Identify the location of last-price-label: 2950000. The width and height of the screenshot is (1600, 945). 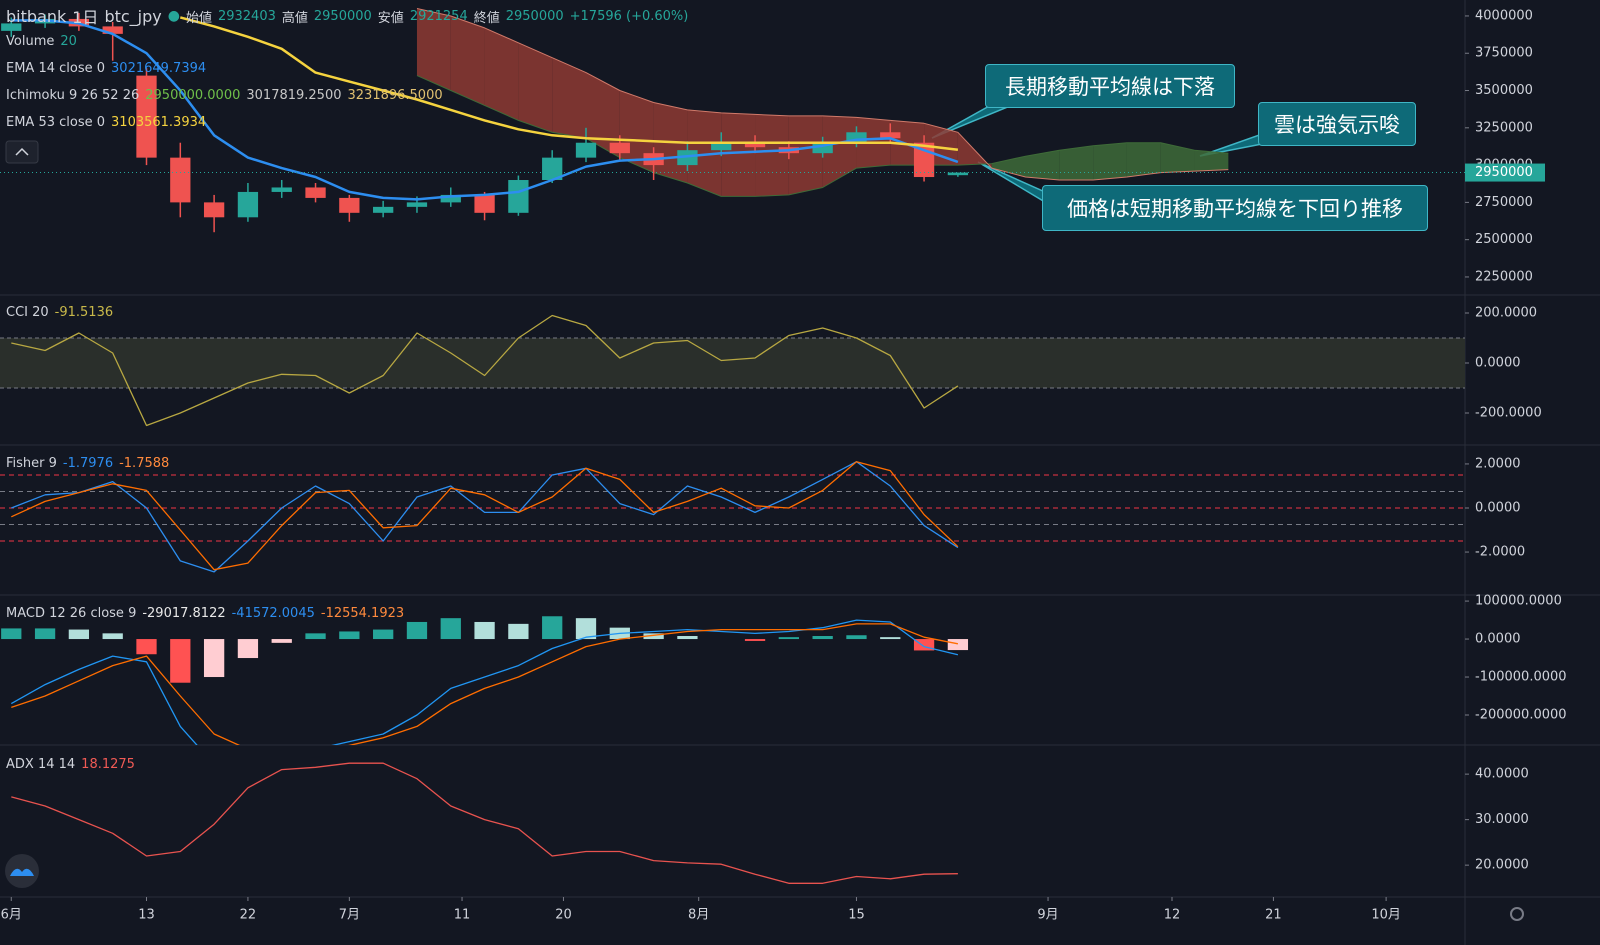
(1504, 172).